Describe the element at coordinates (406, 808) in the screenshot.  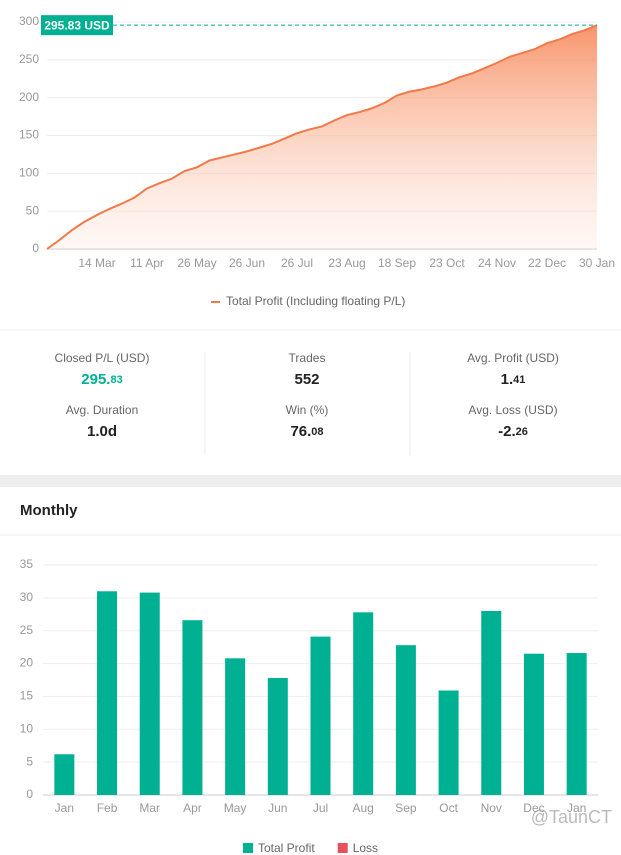
I see `x-tick-label: Sep` at that location.